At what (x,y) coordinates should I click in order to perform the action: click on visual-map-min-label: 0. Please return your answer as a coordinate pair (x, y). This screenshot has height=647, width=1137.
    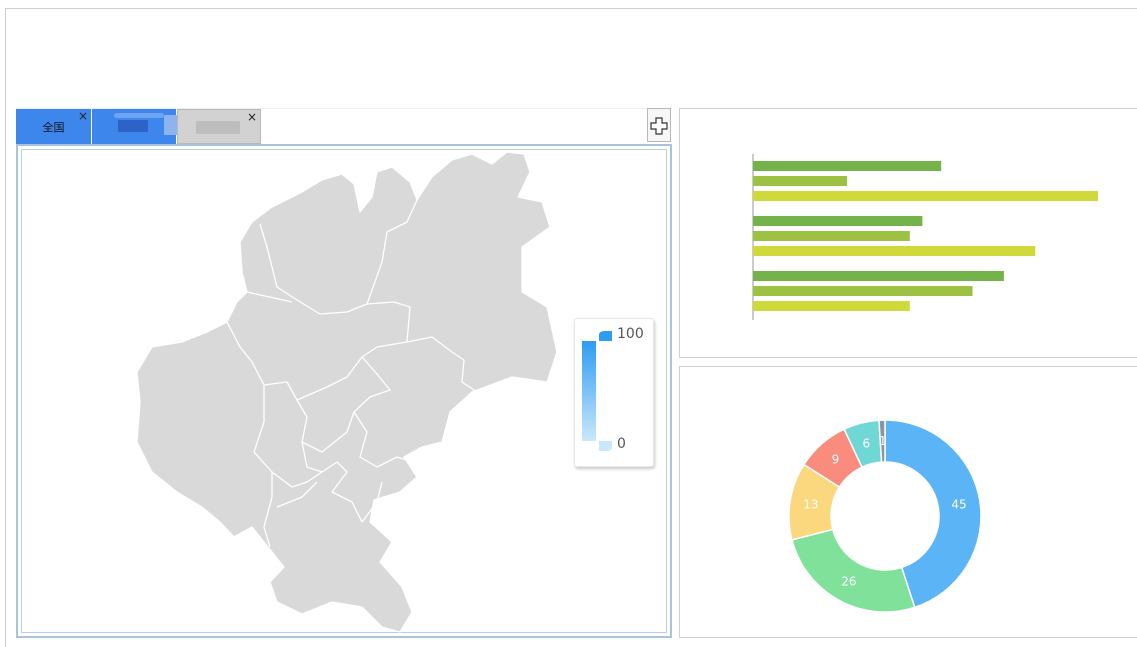
    Looking at the image, I should click on (621, 444).